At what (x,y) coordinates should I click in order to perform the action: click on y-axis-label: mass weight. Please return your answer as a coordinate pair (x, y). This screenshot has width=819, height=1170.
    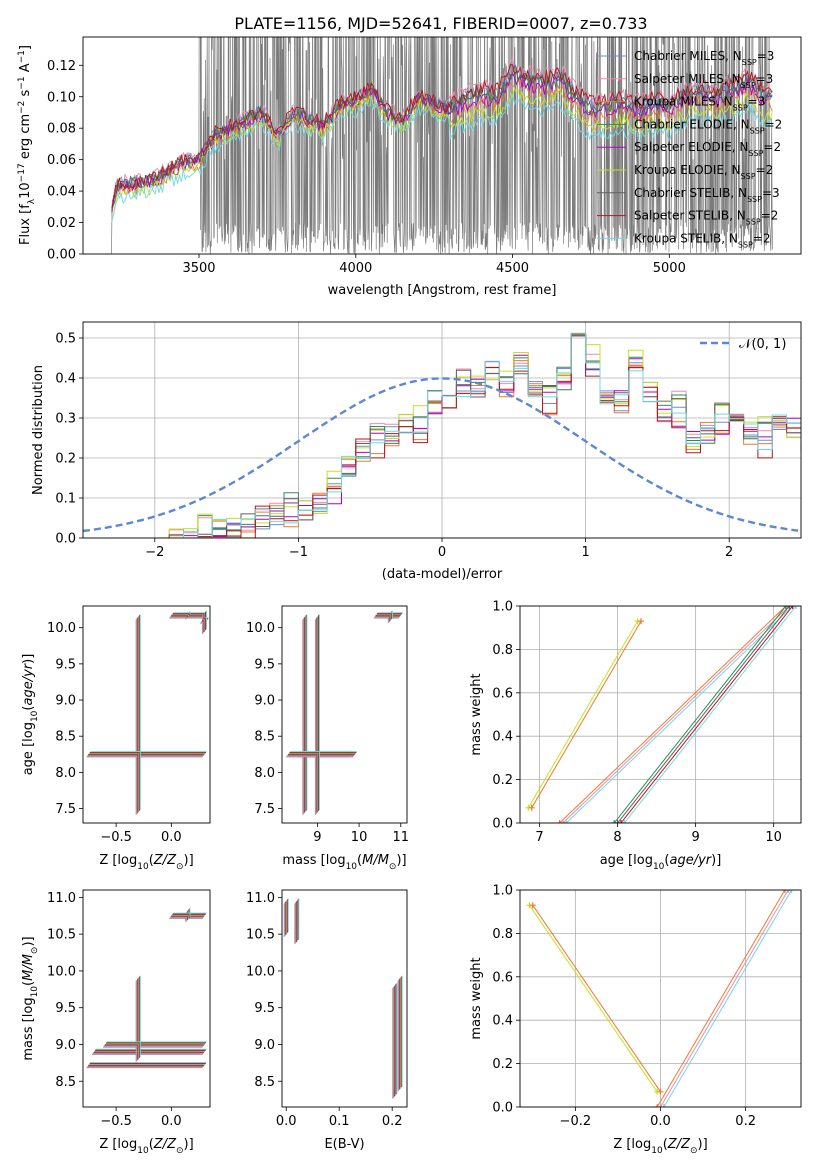
    Looking at the image, I should click on (476, 998).